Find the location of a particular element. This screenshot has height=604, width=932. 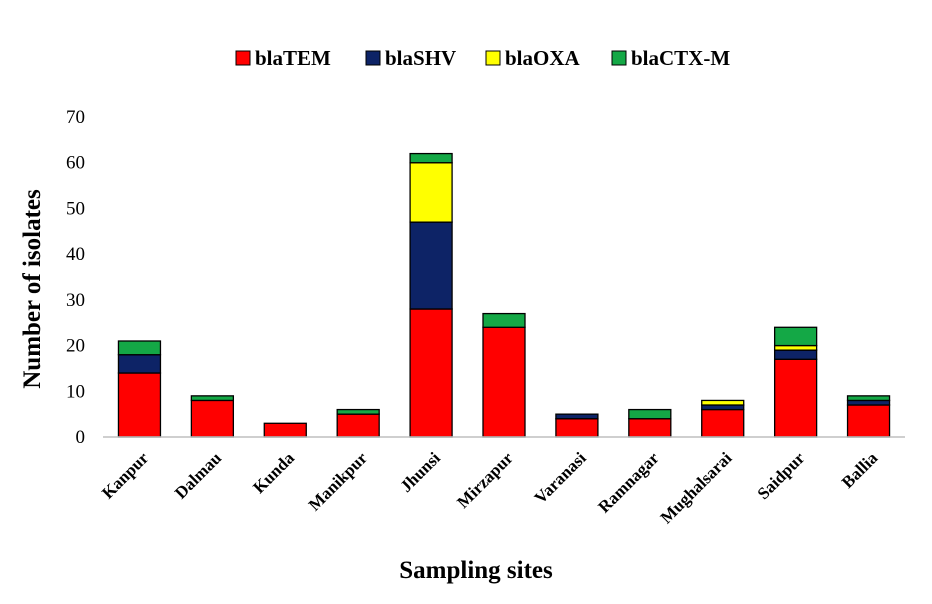

legend: blaTEM blaSHV blaOXA blaCTX-M is located at coordinates (482, 58).